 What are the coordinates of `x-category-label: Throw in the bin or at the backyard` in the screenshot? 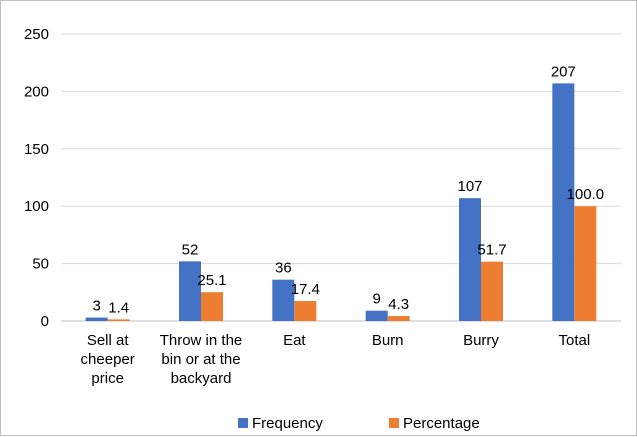 It's located at (201, 359).